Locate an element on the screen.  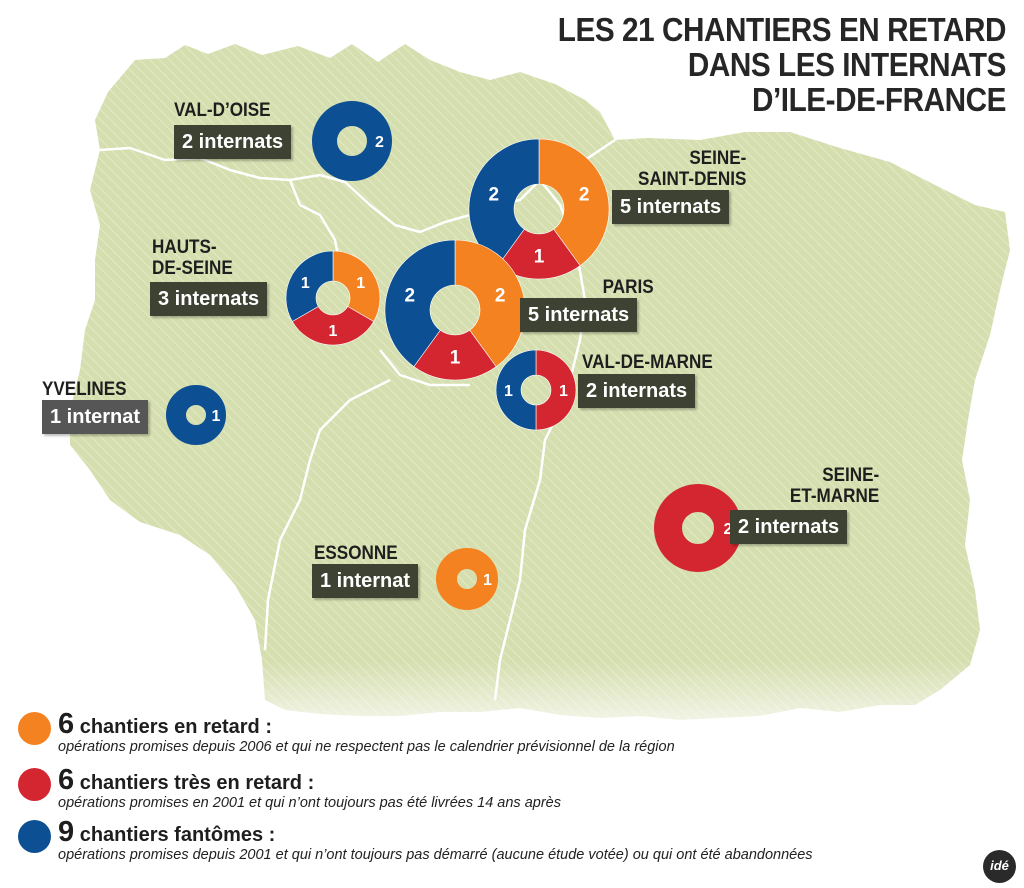
legend-orange-dot is located at coordinates (34, 728).